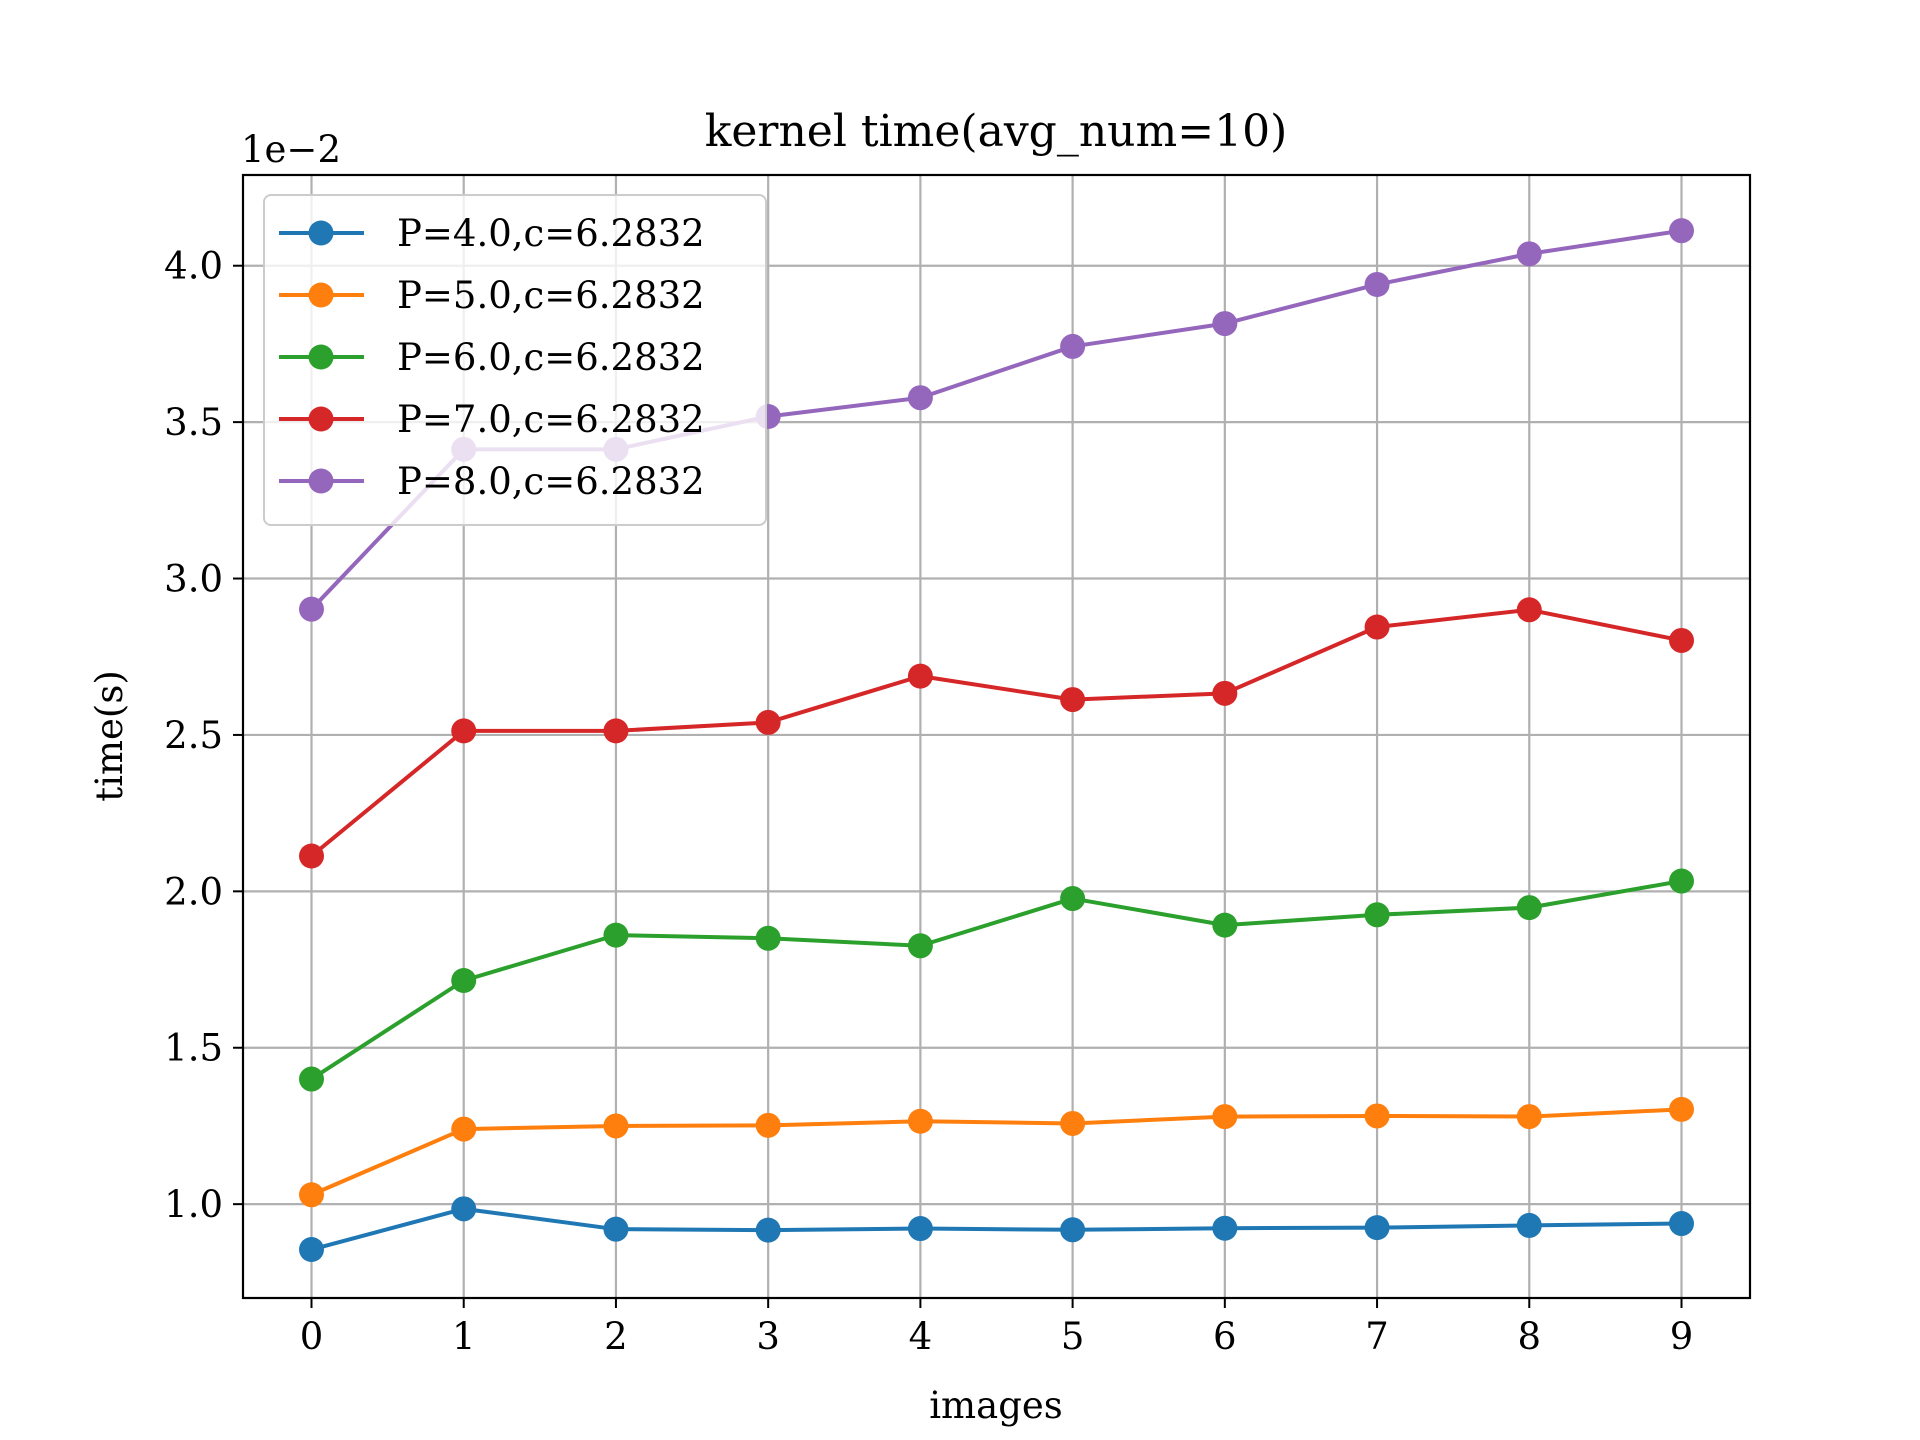 This screenshot has height=1440, width=1920. What do you see at coordinates (1073, 1336) in the screenshot?
I see `x-tick-label: 5` at bounding box center [1073, 1336].